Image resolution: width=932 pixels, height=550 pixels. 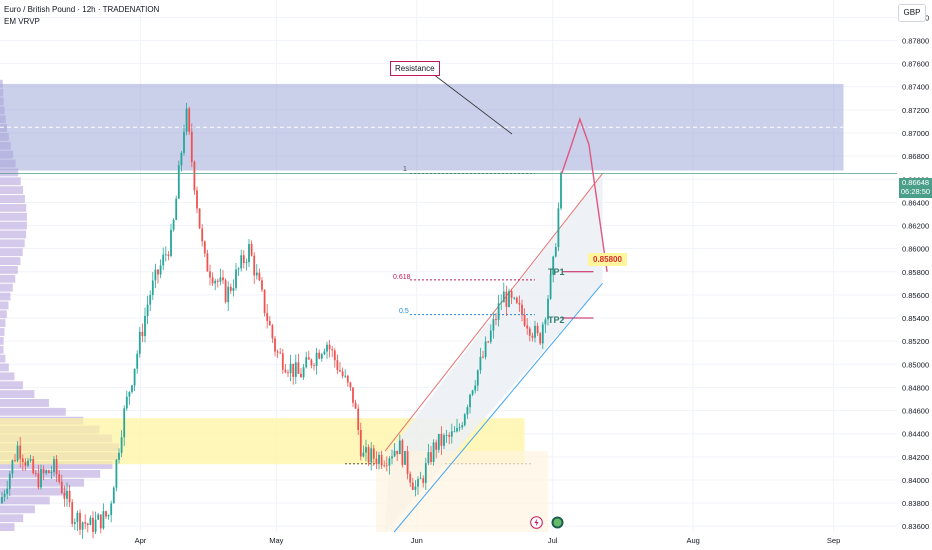 I want to click on target-price-label: 0.85800, so click(x=607, y=259).